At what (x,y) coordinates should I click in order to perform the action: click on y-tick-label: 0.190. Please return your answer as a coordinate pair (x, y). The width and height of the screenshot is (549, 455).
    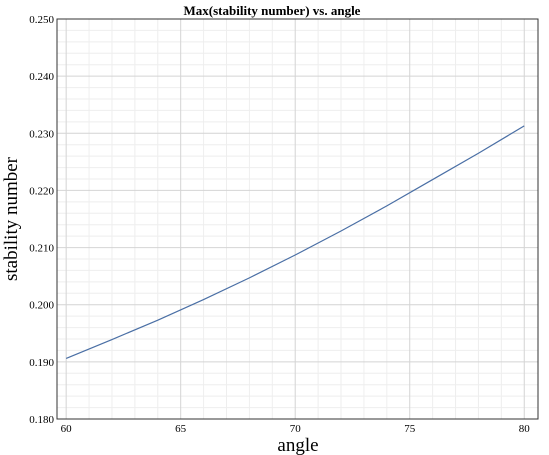
    Looking at the image, I should click on (41, 363).